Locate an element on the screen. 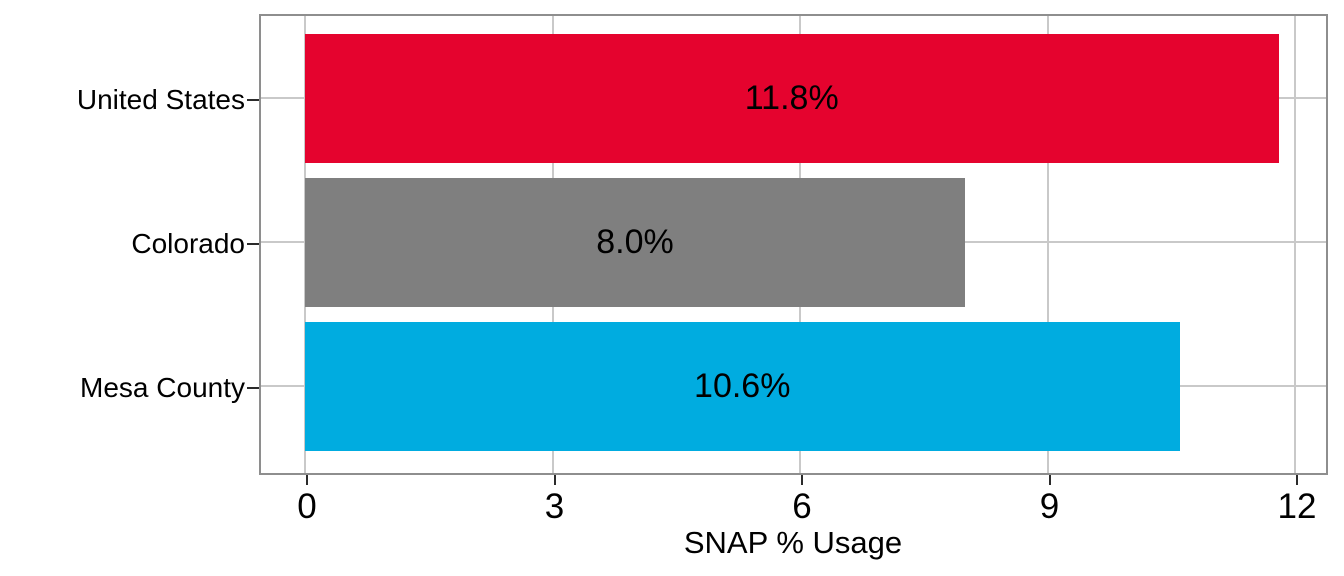  y-axis-label: Mesa County is located at coordinates (162, 387).